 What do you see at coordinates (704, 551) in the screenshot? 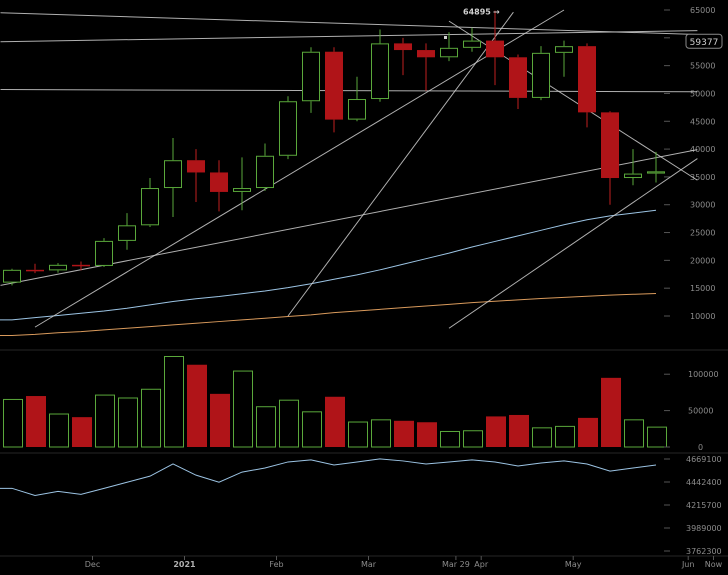
I see `indicator-tick-label: 3762300` at bounding box center [704, 551].